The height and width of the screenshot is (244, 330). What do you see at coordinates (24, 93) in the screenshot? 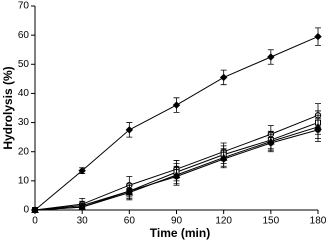
I see `y-tick-label: 40` at bounding box center [24, 93].